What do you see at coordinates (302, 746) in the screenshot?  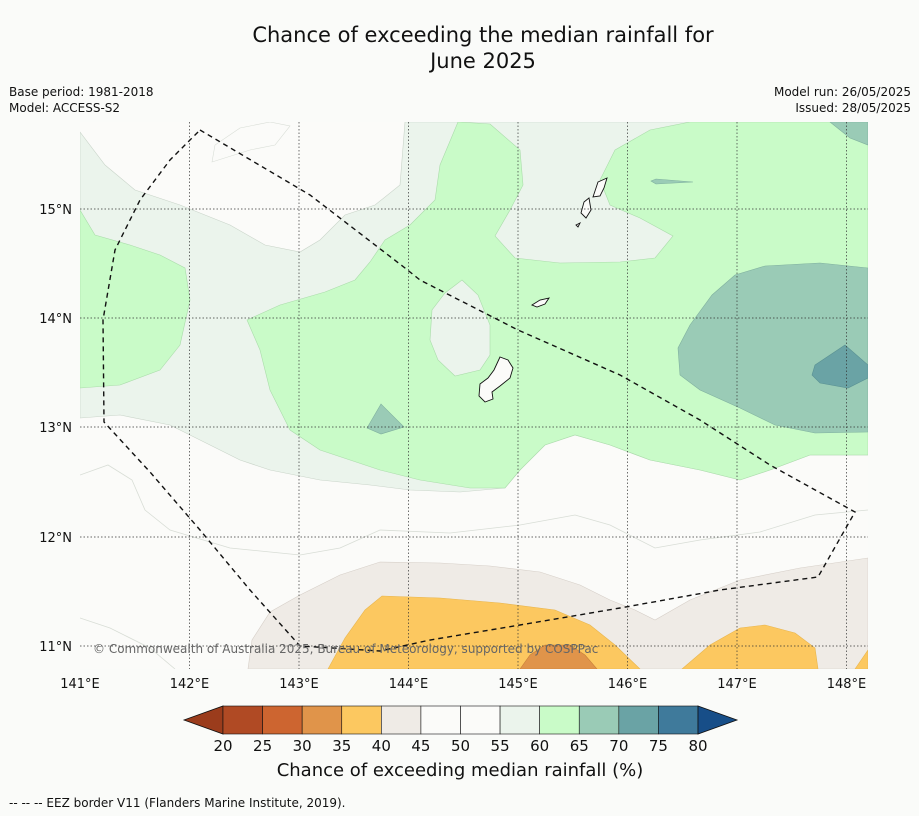 I see `colorbar-tick-label: 30` at bounding box center [302, 746].